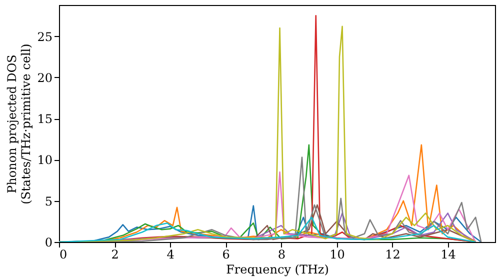 Image resolution: width=500 pixels, height=280 pixels. I want to click on x-tick-label: 2, so click(115, 255).